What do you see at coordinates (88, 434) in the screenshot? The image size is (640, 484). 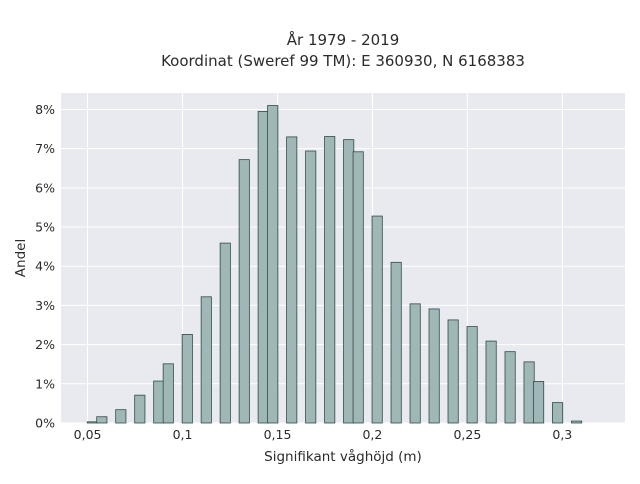 I see `x-tick-label: 0,05` at bounding box center [88, 434].